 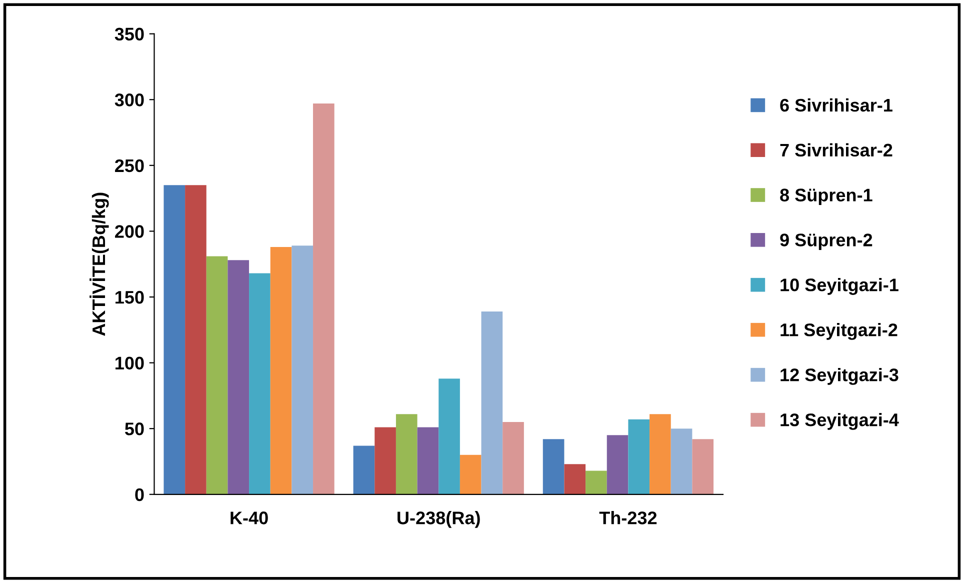 What do you see at coordinates (826, 242) in the screenshot?
I see `legend-label: 9 Süpren-2` at bounding box center [826, 242].